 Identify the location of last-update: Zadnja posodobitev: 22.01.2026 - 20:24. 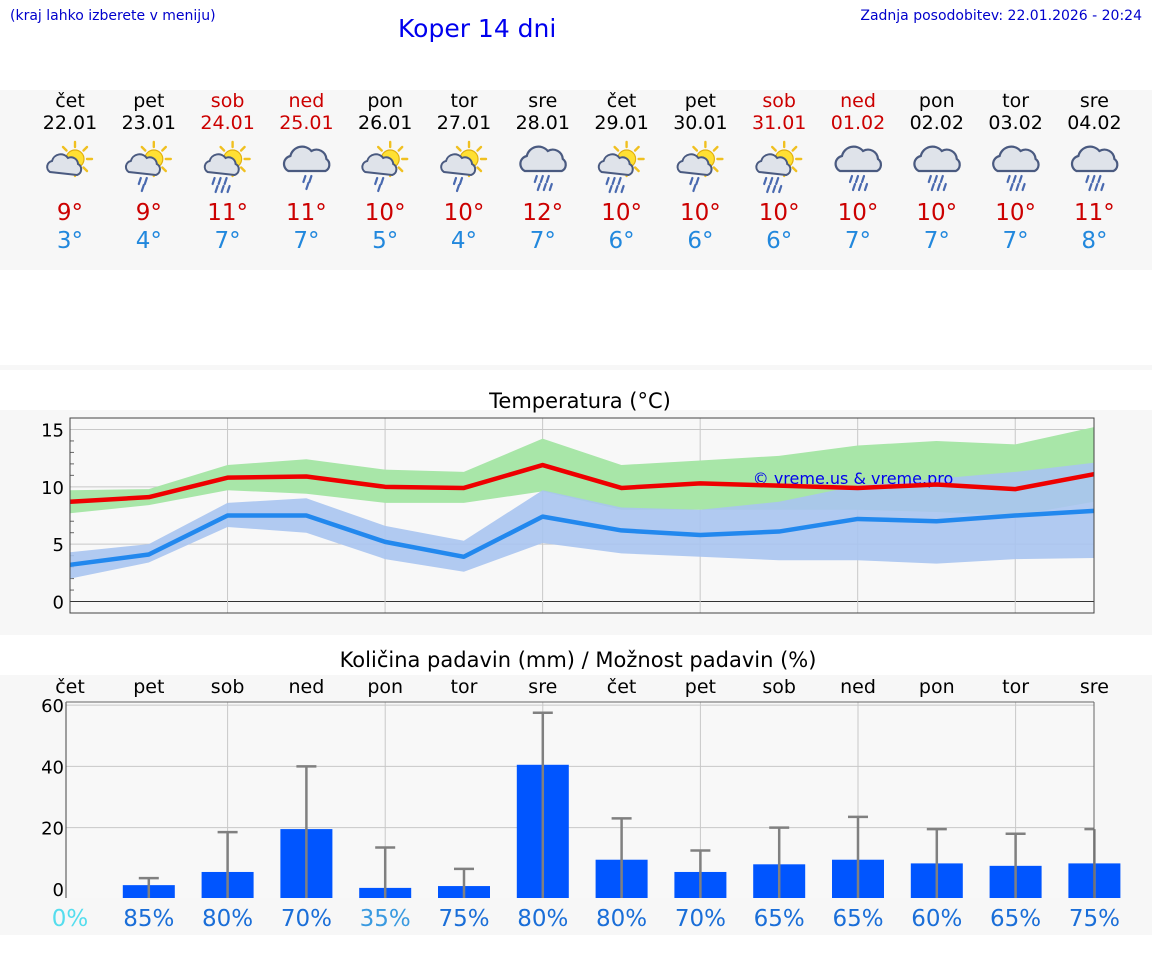
(1001, 16).